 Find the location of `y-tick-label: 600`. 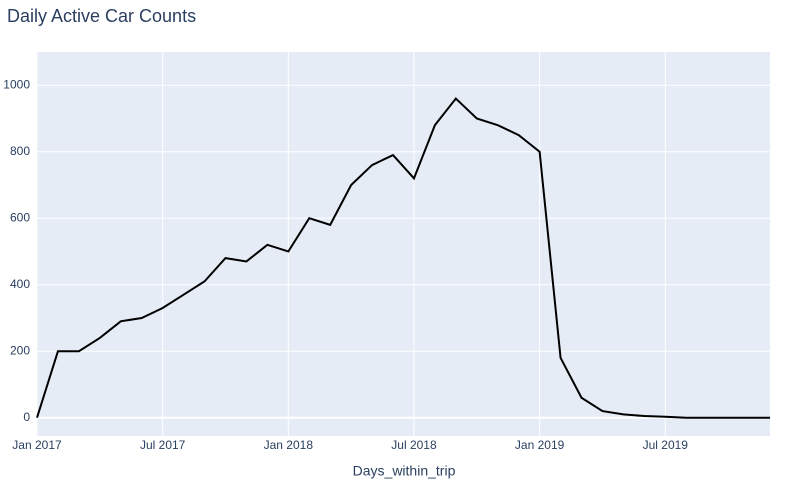

y-tick-label: 600 is located at coordinates (20, 217).